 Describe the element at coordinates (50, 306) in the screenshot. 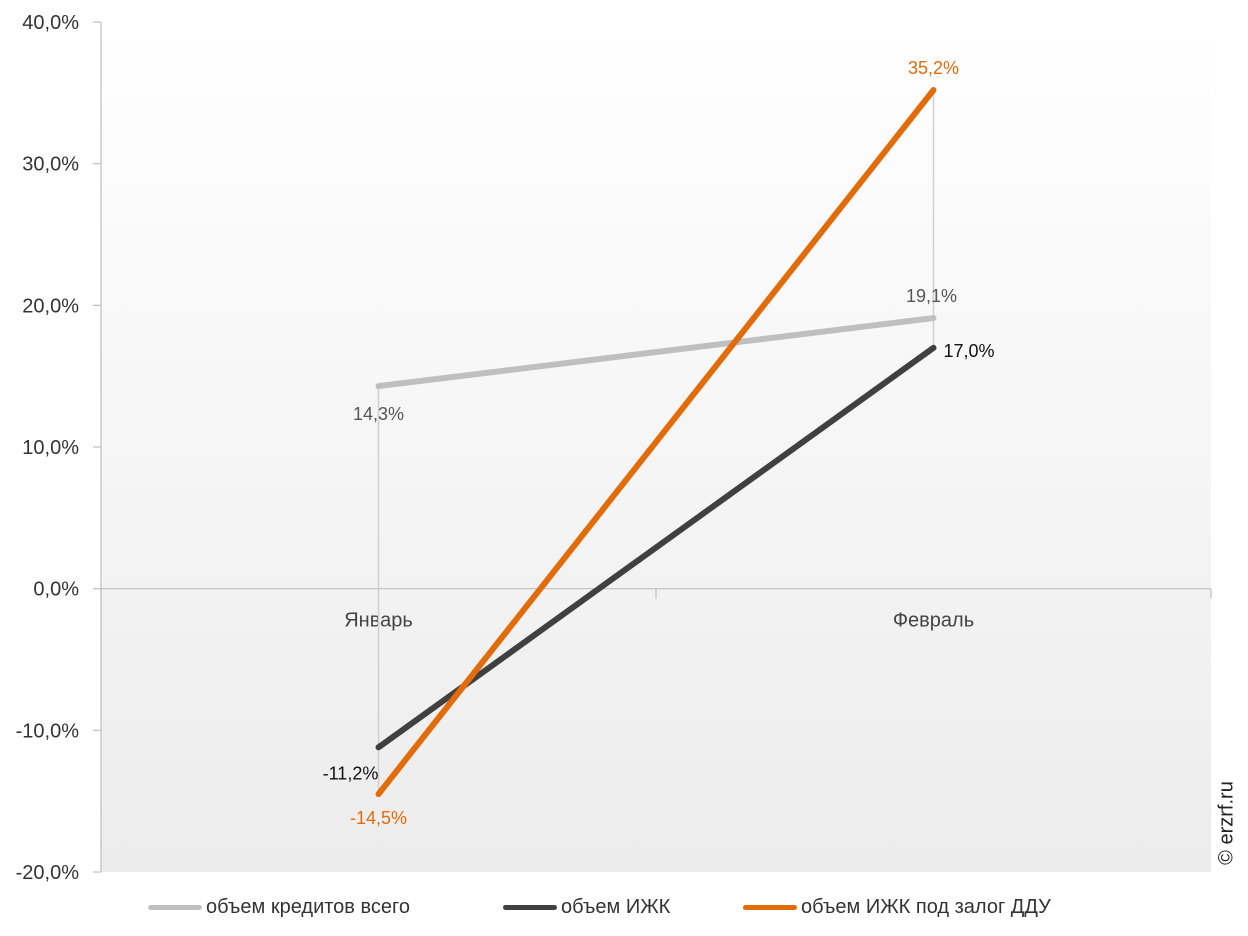

I see `y-tick-label: 20,0%` at that location.